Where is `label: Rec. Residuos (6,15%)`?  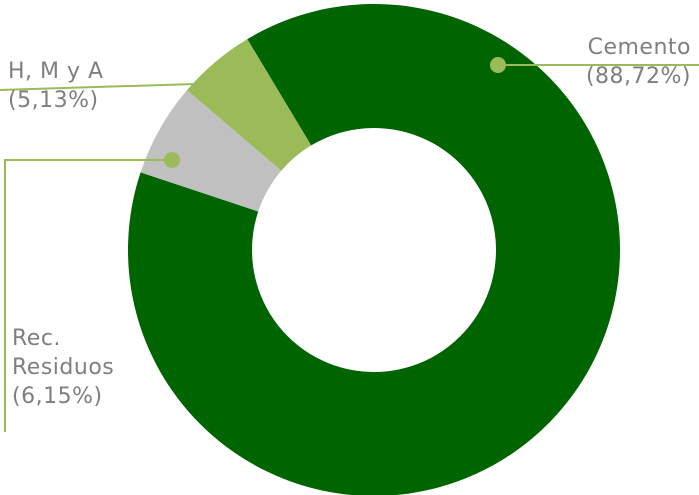
label: Rec. Residuos (6,15%) is located at coordinates (72, 367).